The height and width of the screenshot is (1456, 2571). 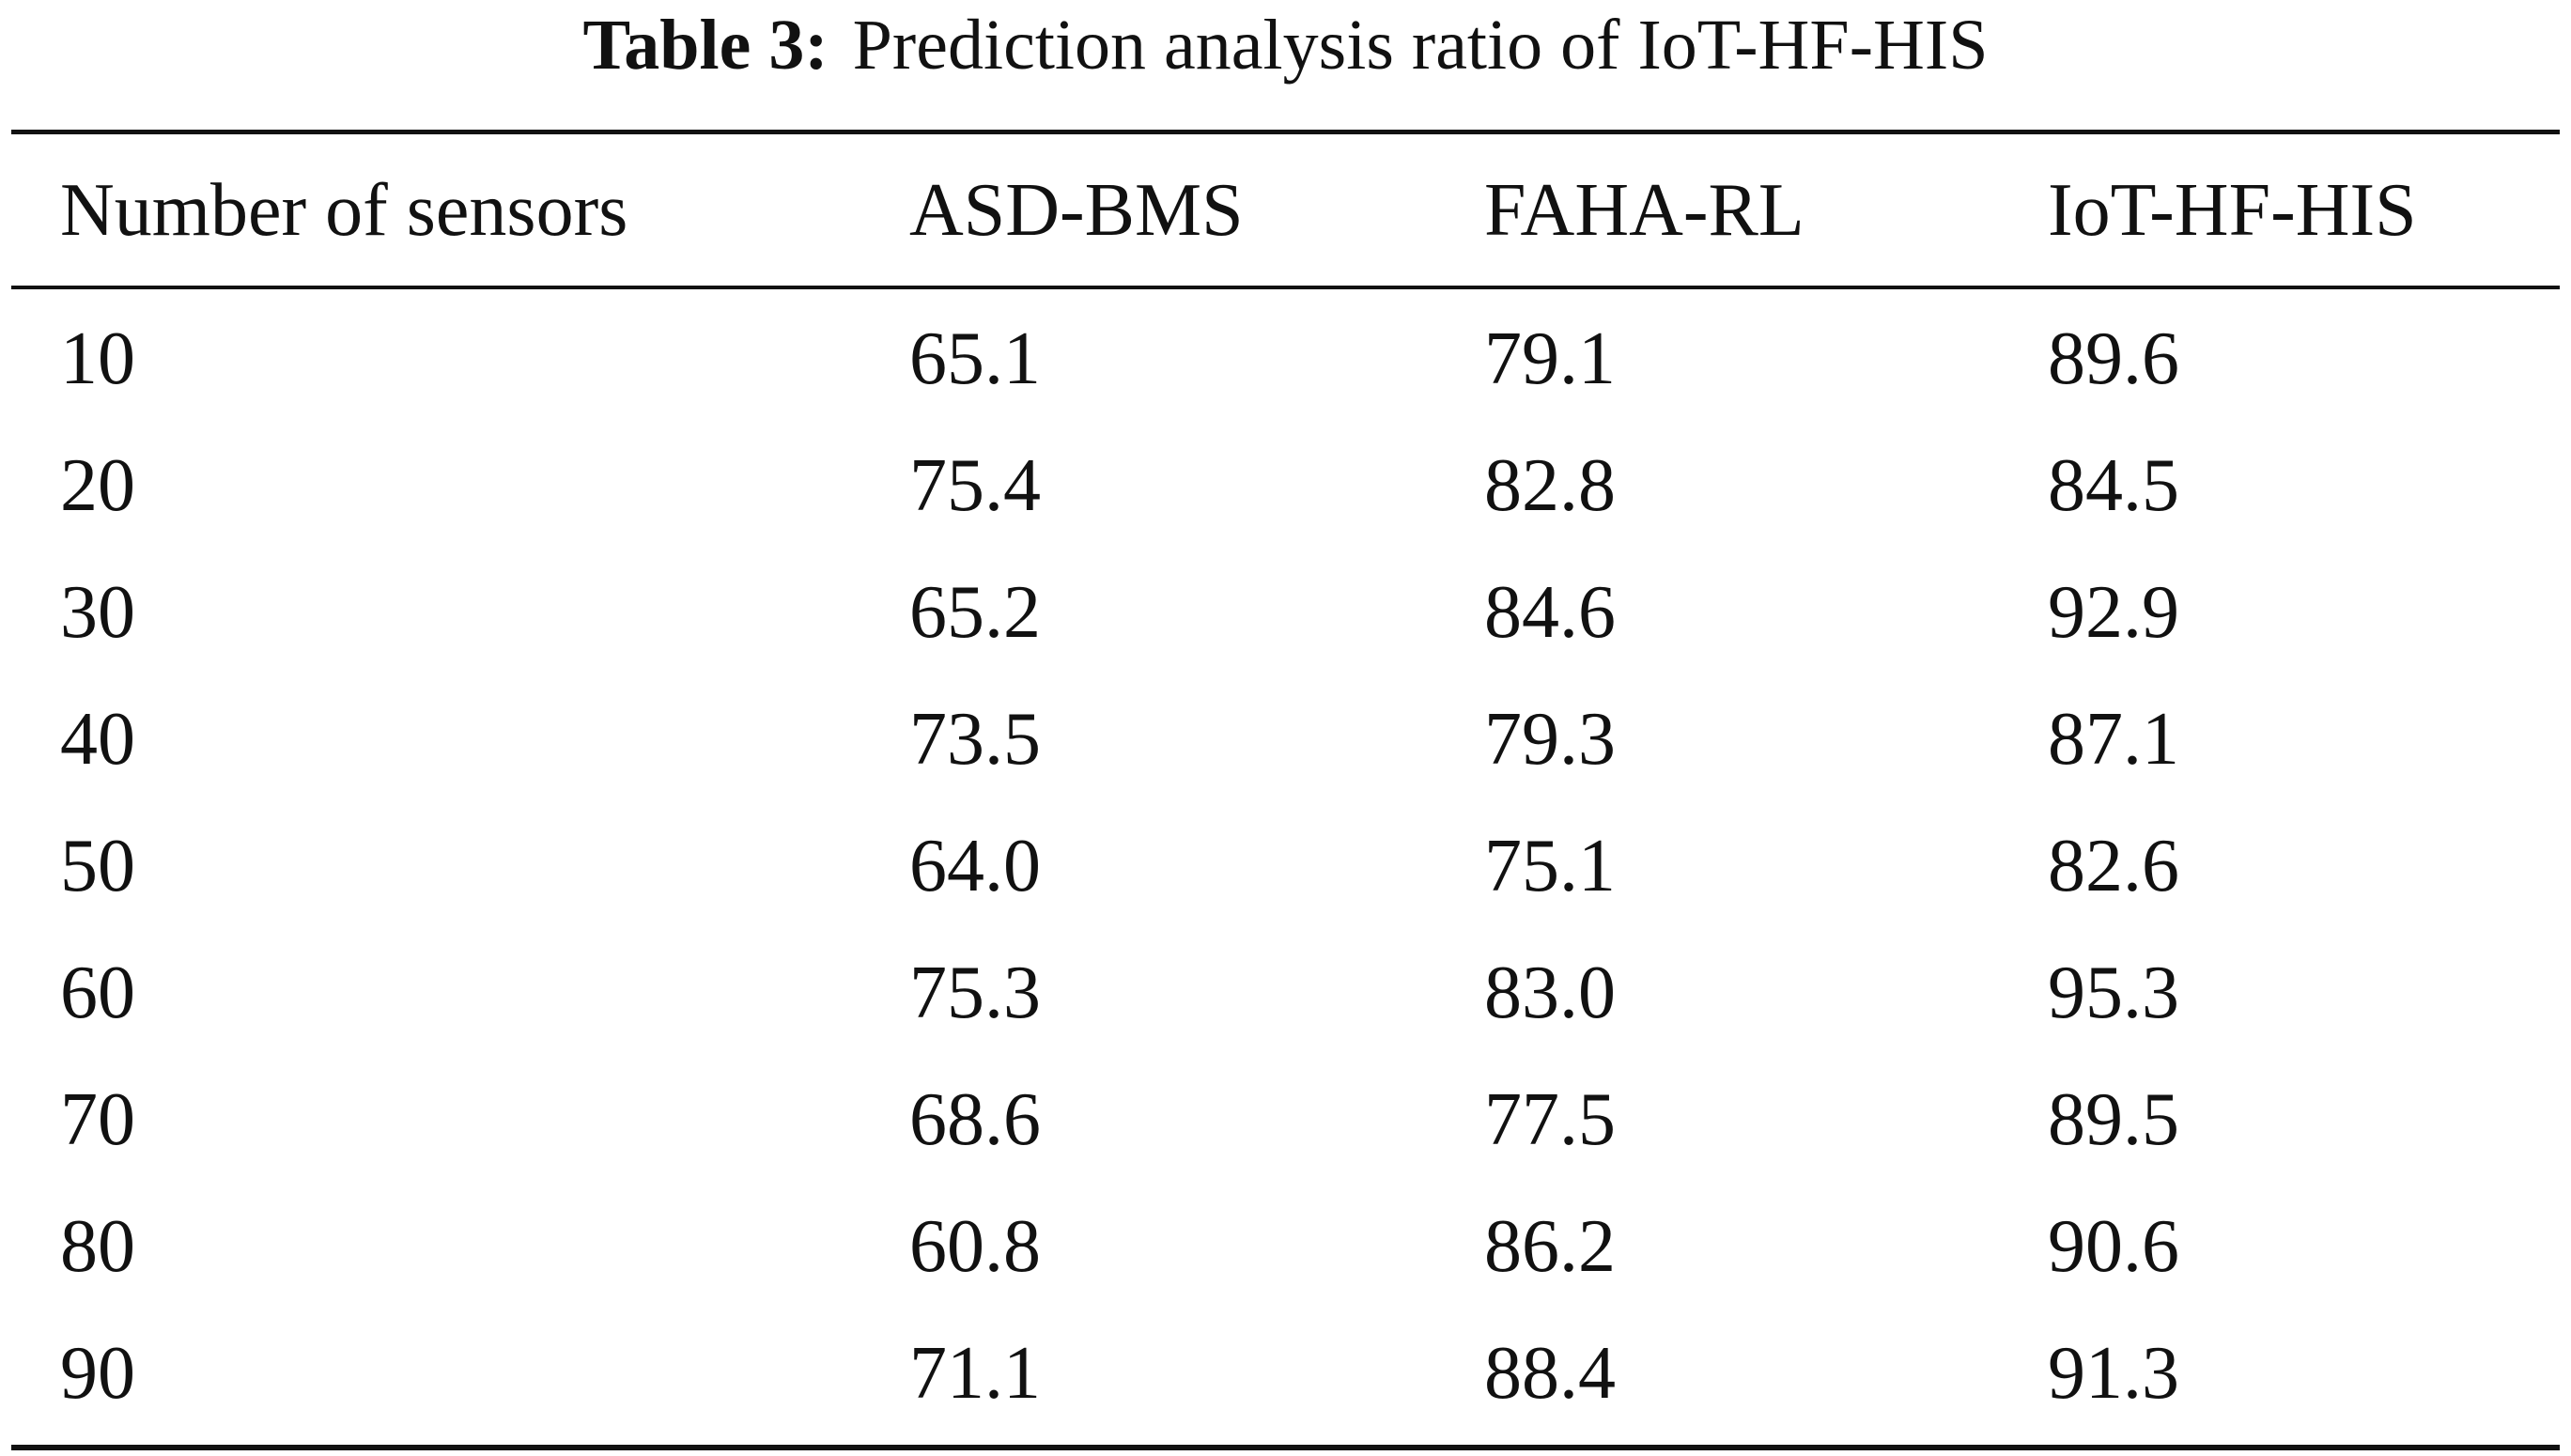 What do you see at coordinates (1550, 612) in the screenshot?
I see `table-cell: 84.6` at bounding box center [1550, 612].